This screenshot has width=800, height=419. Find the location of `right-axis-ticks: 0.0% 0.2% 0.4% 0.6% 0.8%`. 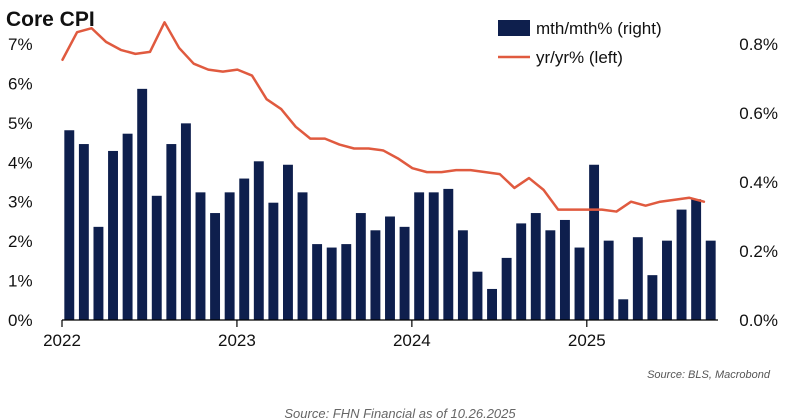

right-axis-ticks: 0.0% 0.2% 0.4% 0.6% 0.8% is located at coordinates (758, 182).